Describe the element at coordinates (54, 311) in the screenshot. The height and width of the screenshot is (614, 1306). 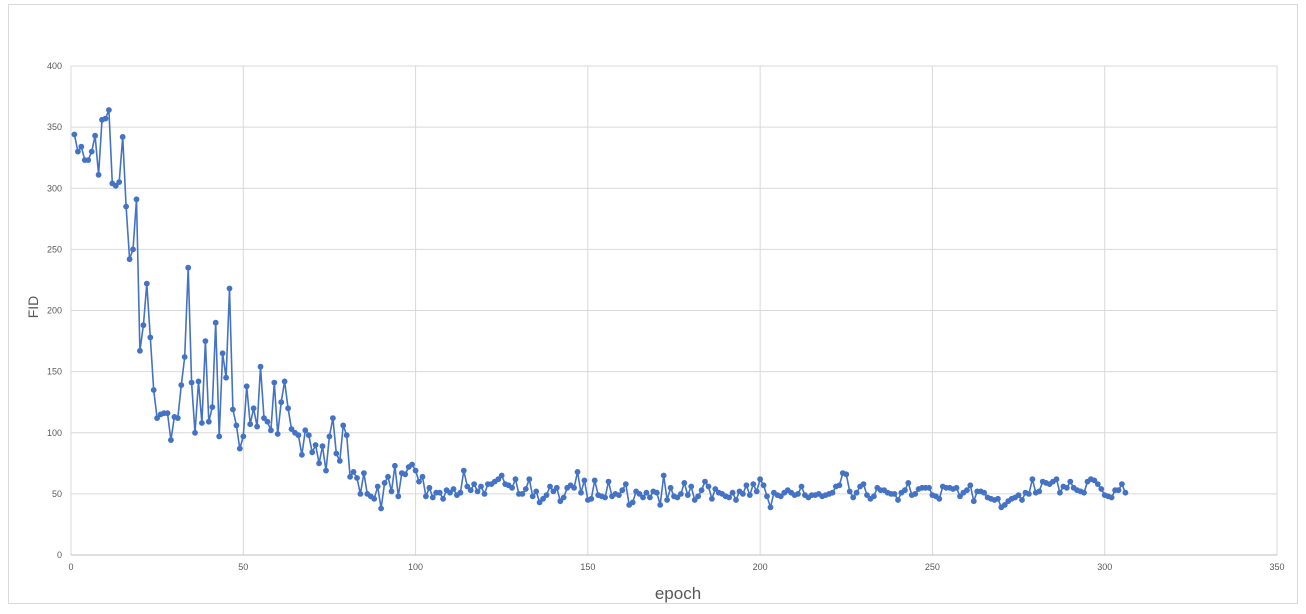
I see `y-tick-label: 200` at that location.